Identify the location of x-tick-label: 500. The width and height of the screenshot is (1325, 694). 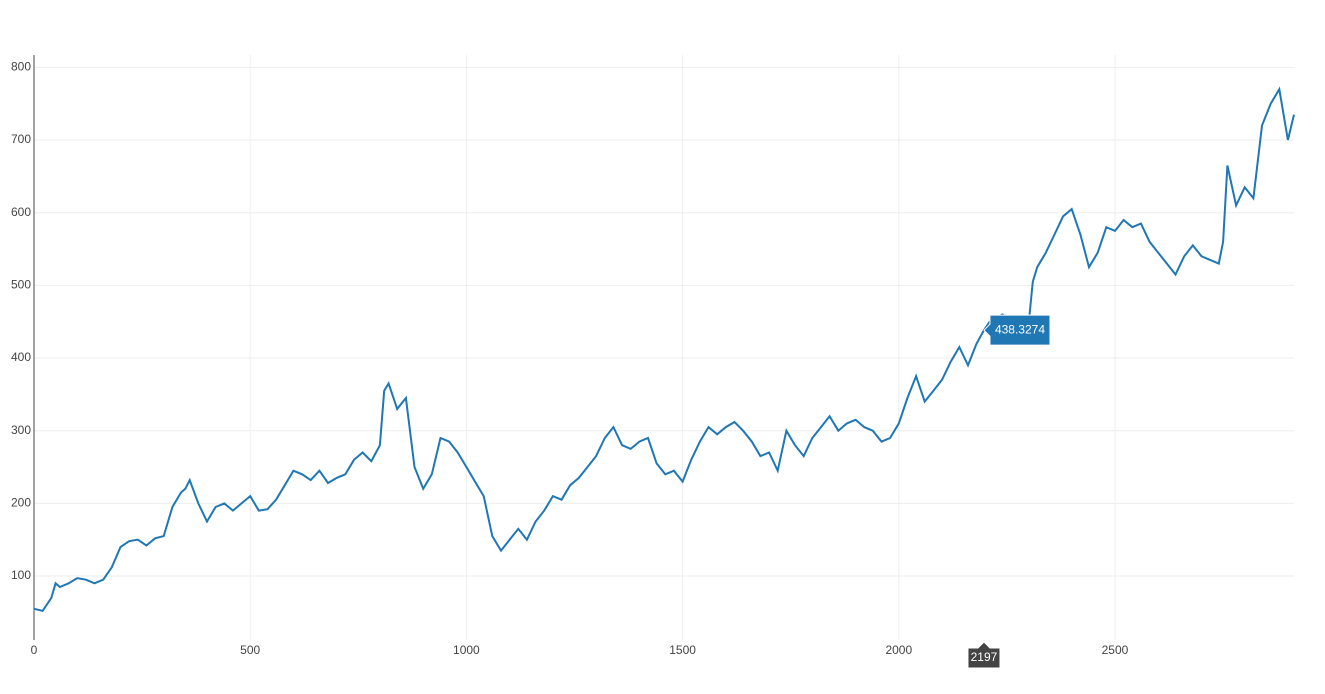
(250, 650).